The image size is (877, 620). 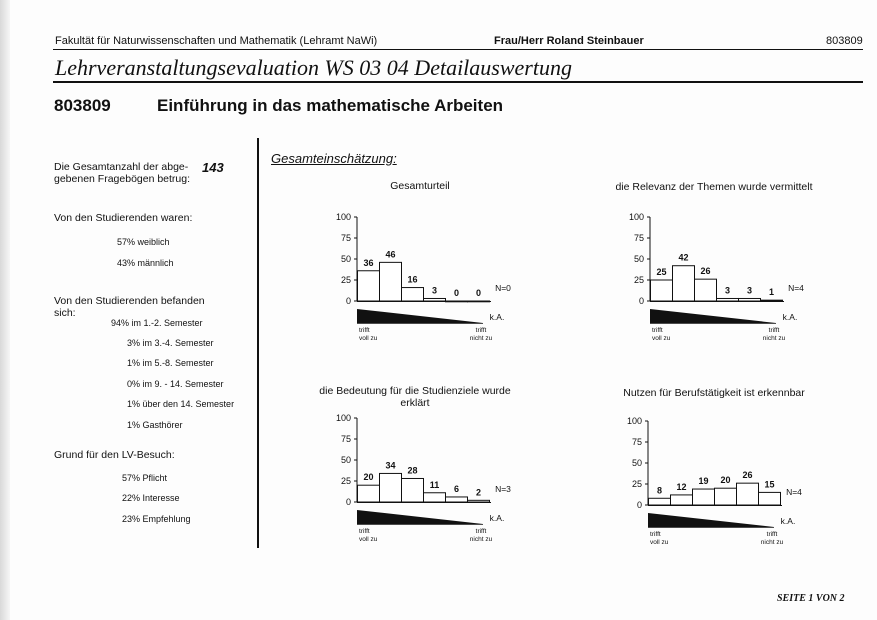 I want to click on bar-value-label: 2, so click(x=478, y=492).